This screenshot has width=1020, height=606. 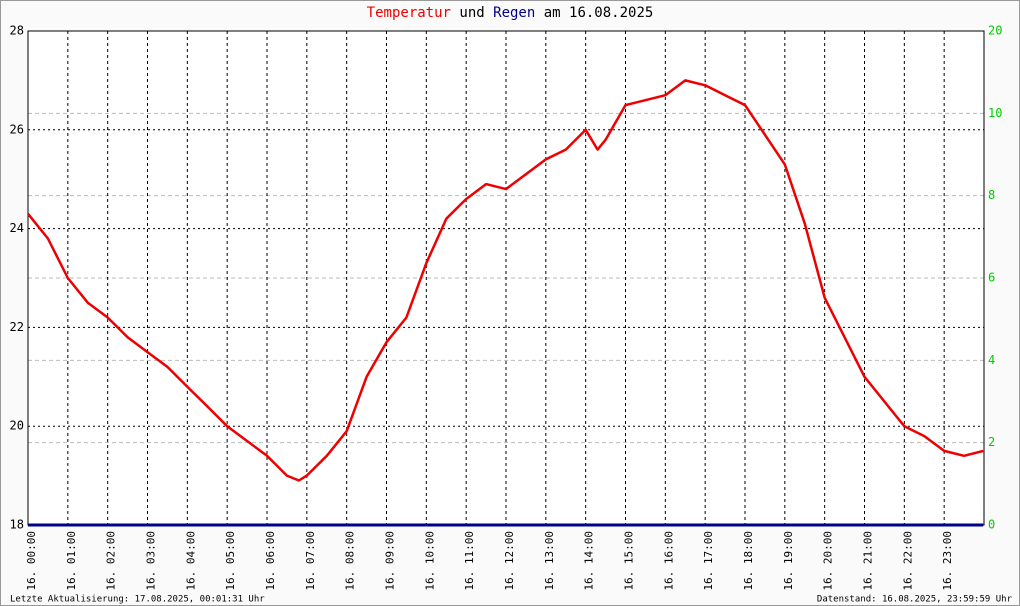 I want to click on x-tick-label: 16. 22:00, so click(x=907, y=561).